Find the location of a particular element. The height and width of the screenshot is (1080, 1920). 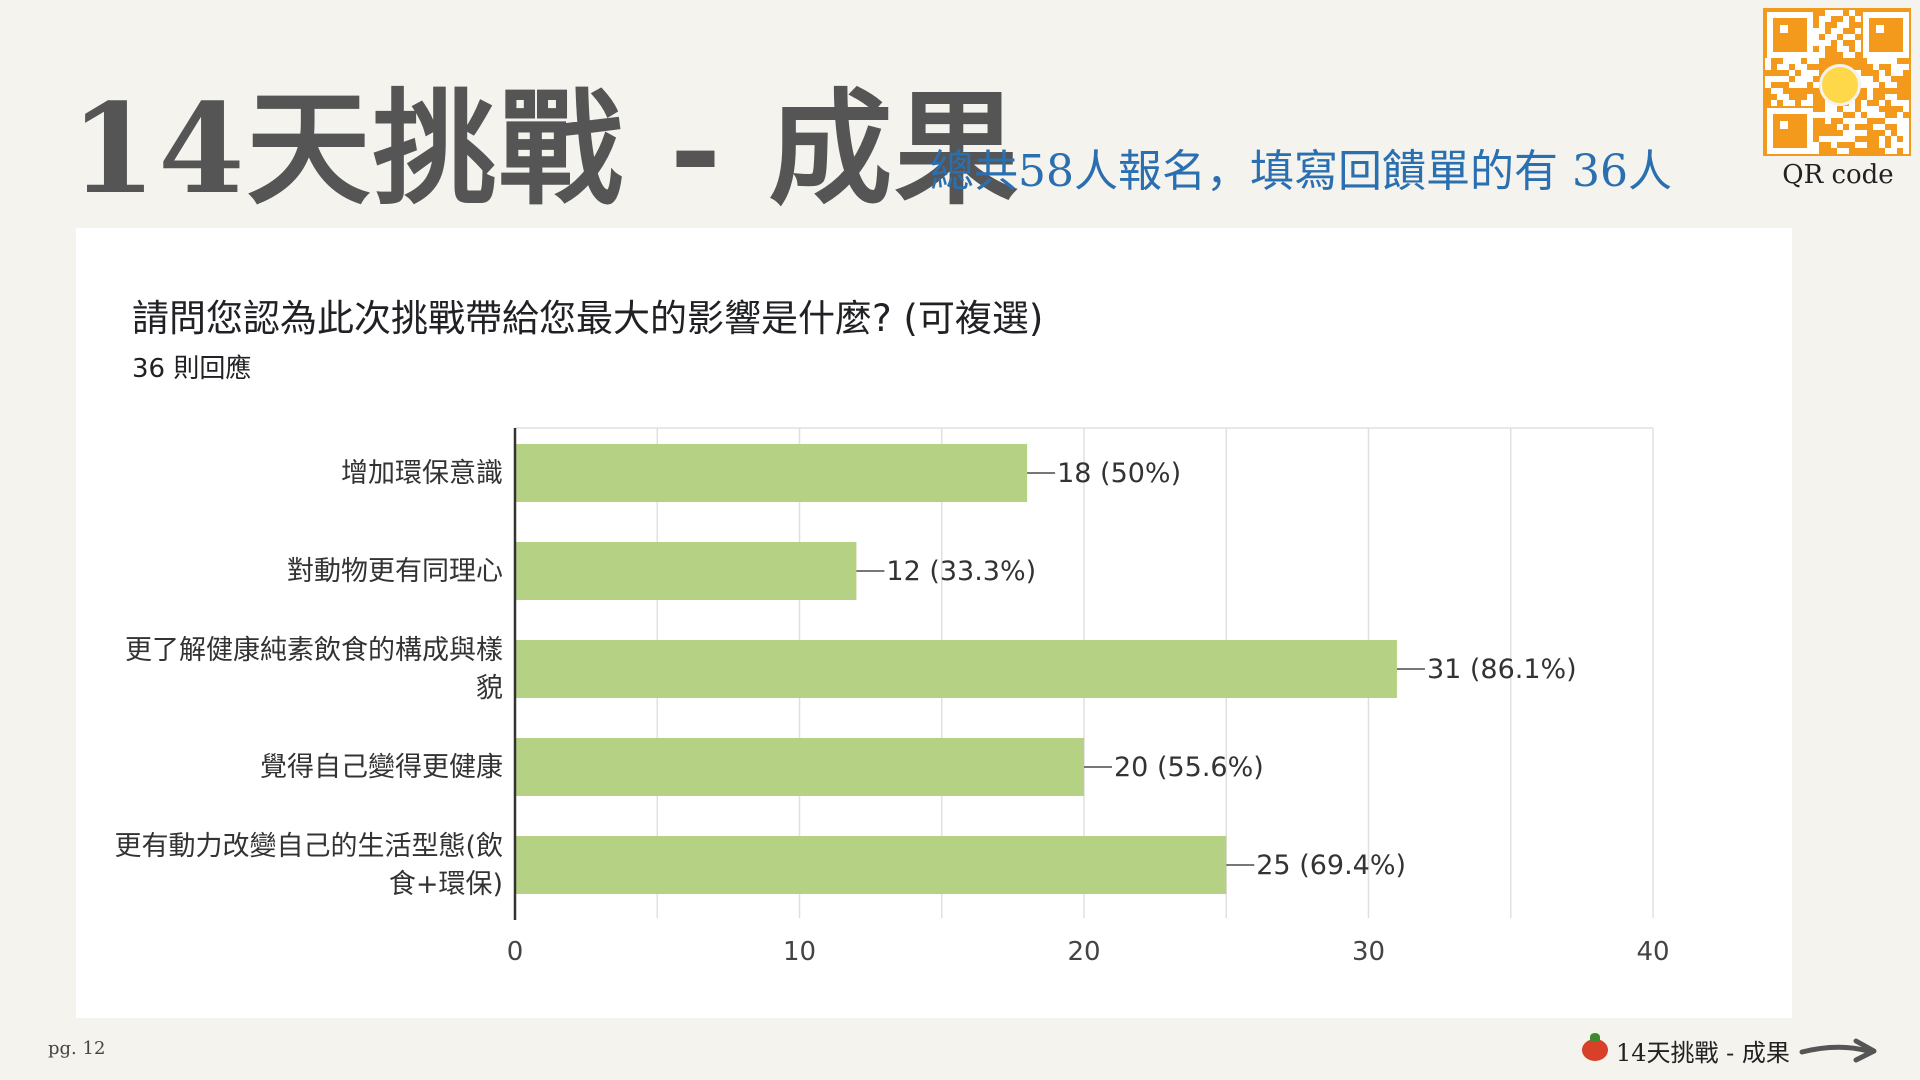

response-count: 36 則回應 is located at coordinates (192, 369).